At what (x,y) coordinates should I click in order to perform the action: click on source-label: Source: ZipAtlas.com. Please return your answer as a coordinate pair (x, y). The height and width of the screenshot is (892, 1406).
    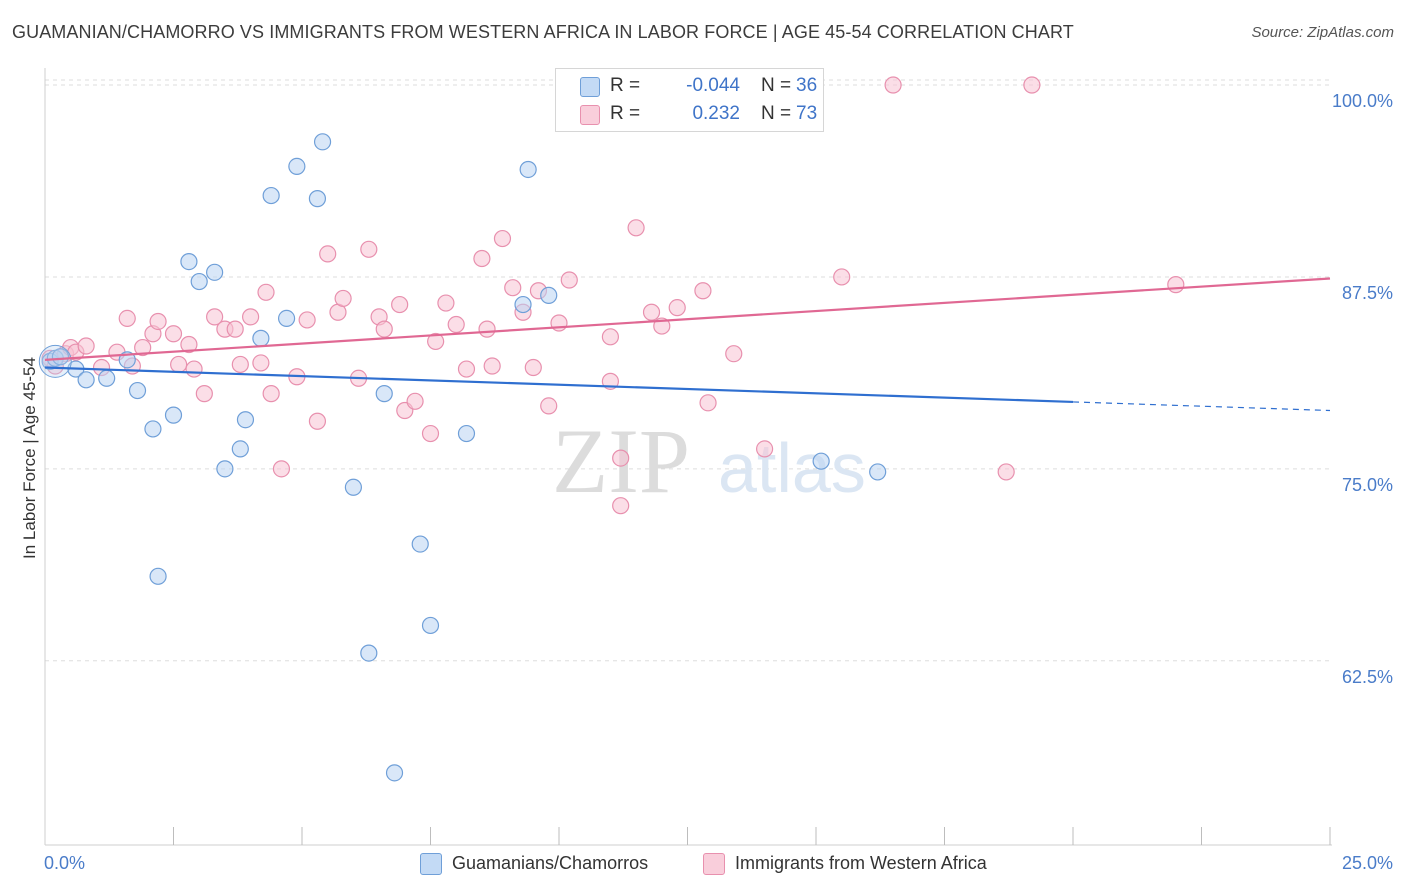
    Looking at the image, I should click on (1322, 32).